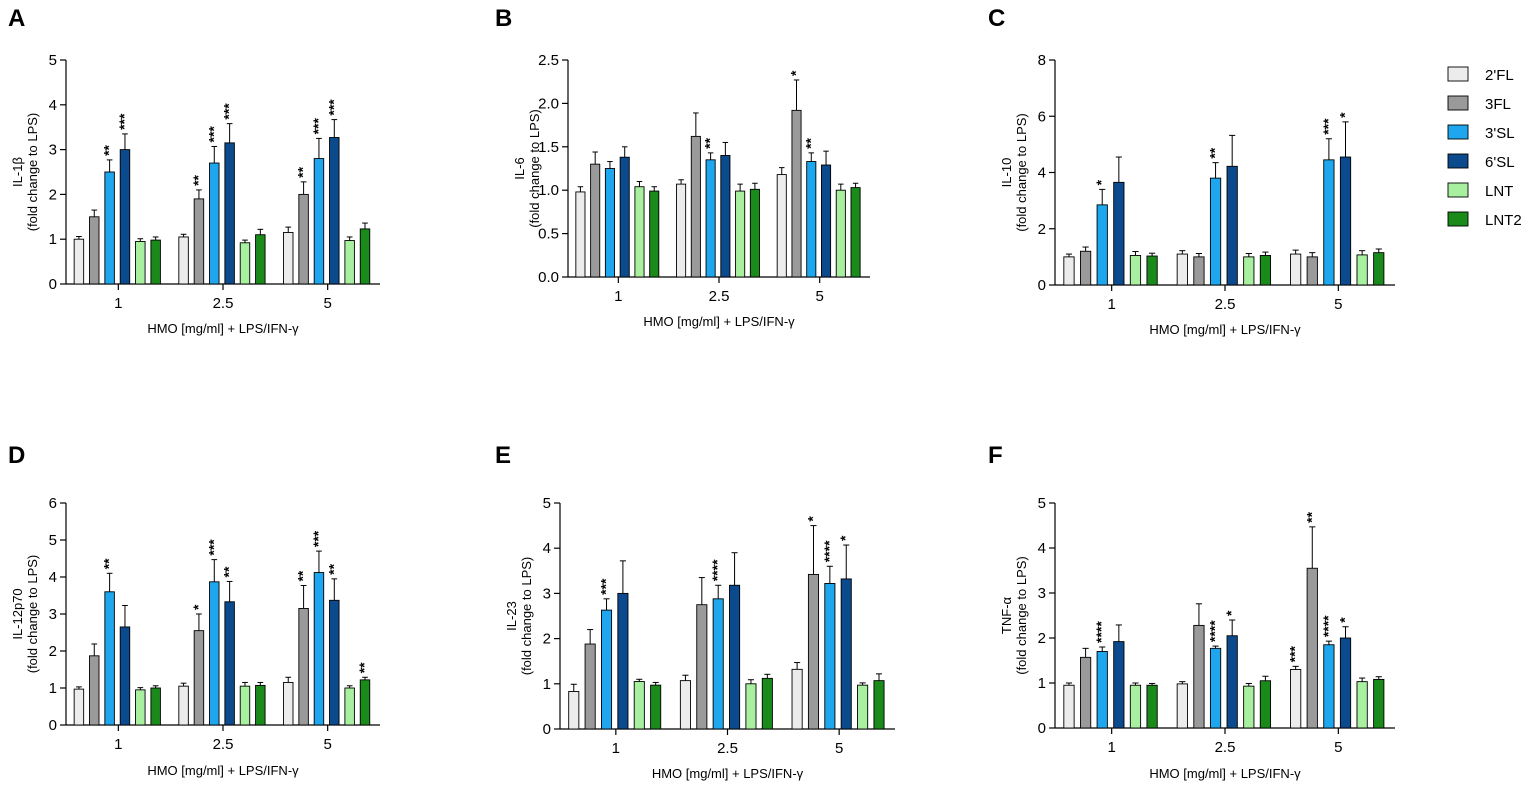 Image resolution: width=1535 pixels, height=788 pixels. I want to click on y-axis-label: IL-6, so click(519, 168).